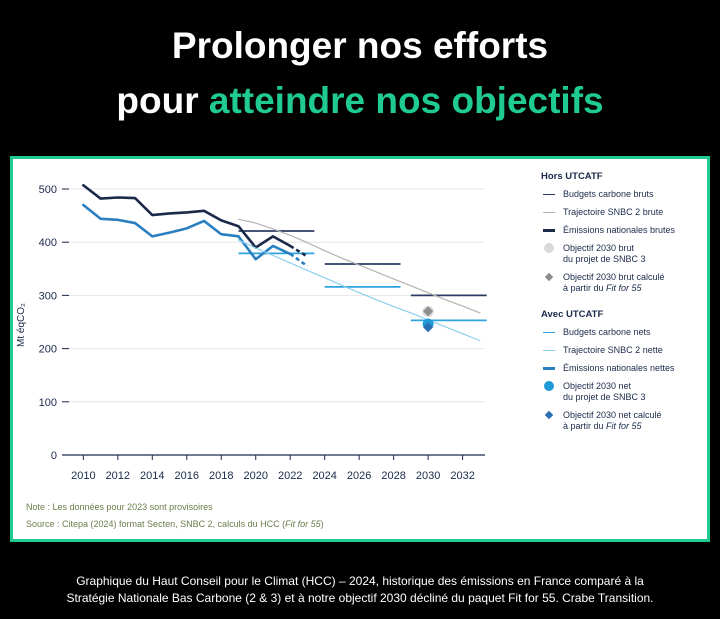 Image resolution: width=720 pixels, height=619 pixels. What do you see at coordinates (21, 325) in the screenshot?
I see `y-axis-label: Mt éqCO₂` at bounding box center [21, 325].